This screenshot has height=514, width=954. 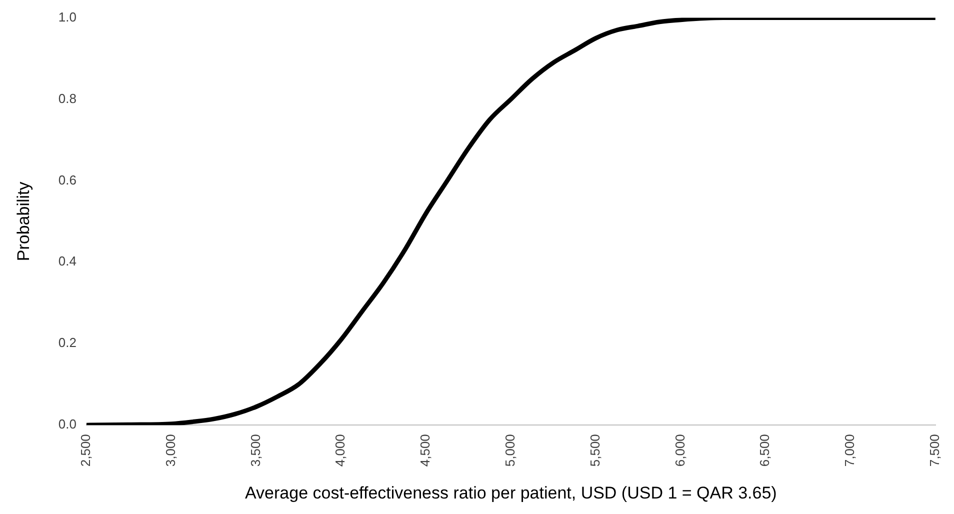 What do you see at coordinates (850, 450) in the screenshot?
I see `x-tick-label: 7,000` at bounding box center [850, 450].